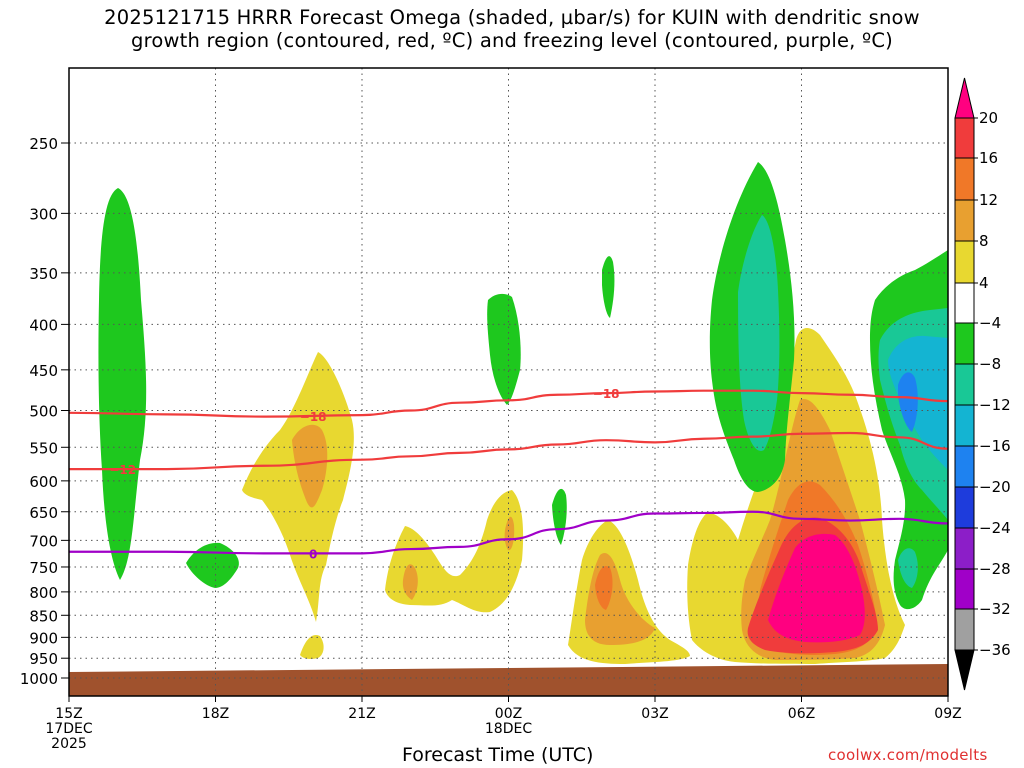  What do you see at coordinates (984, 283) in the screenshot?
I see `colorbar-label: 4` at bounding box center [984, 283].